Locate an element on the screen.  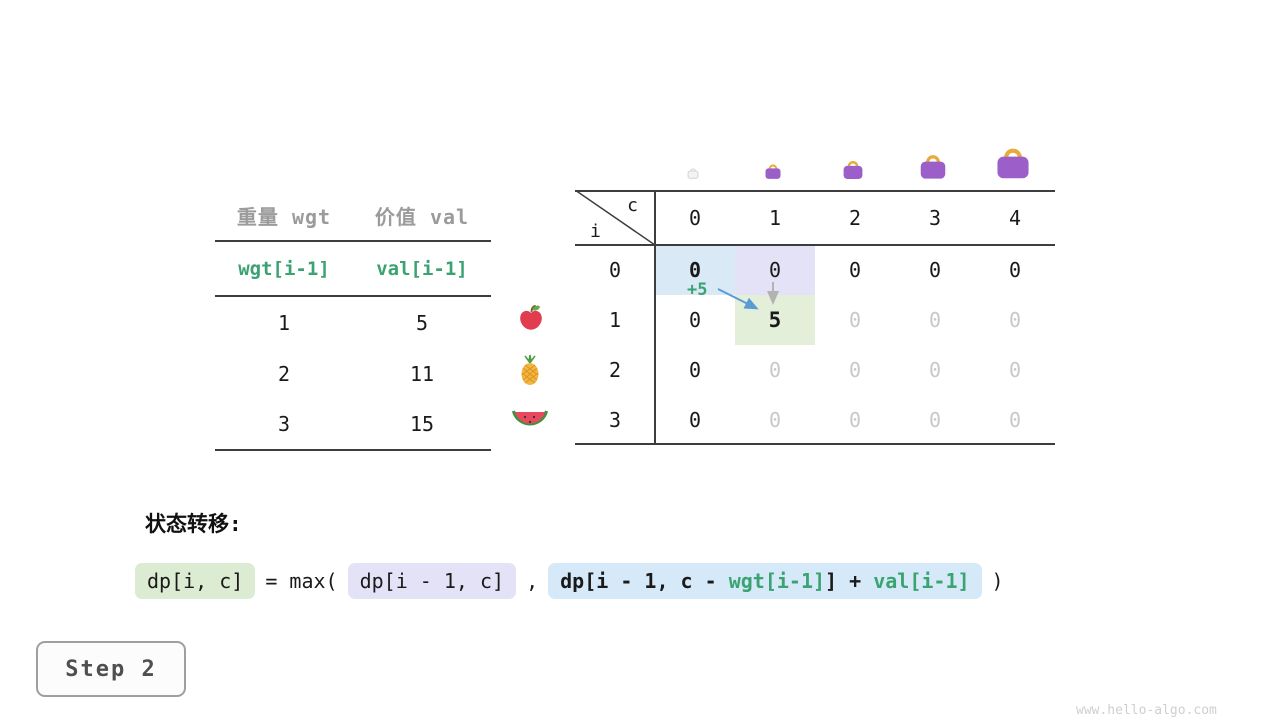
item-row-2: 2 11 is located at coordinates (353, 373).